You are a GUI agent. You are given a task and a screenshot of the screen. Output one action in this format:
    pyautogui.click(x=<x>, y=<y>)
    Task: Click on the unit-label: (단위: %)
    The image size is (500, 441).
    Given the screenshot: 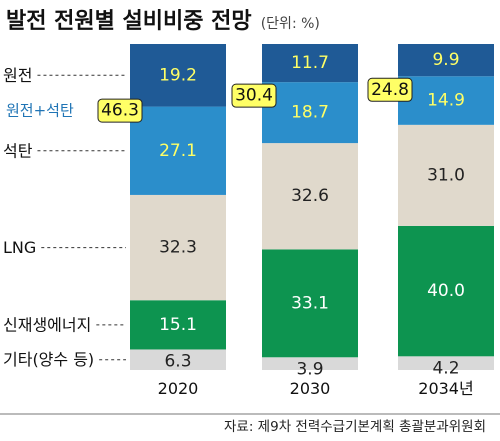 What is the action you would take?
    pyautogui.click(x=290, y=24)
    